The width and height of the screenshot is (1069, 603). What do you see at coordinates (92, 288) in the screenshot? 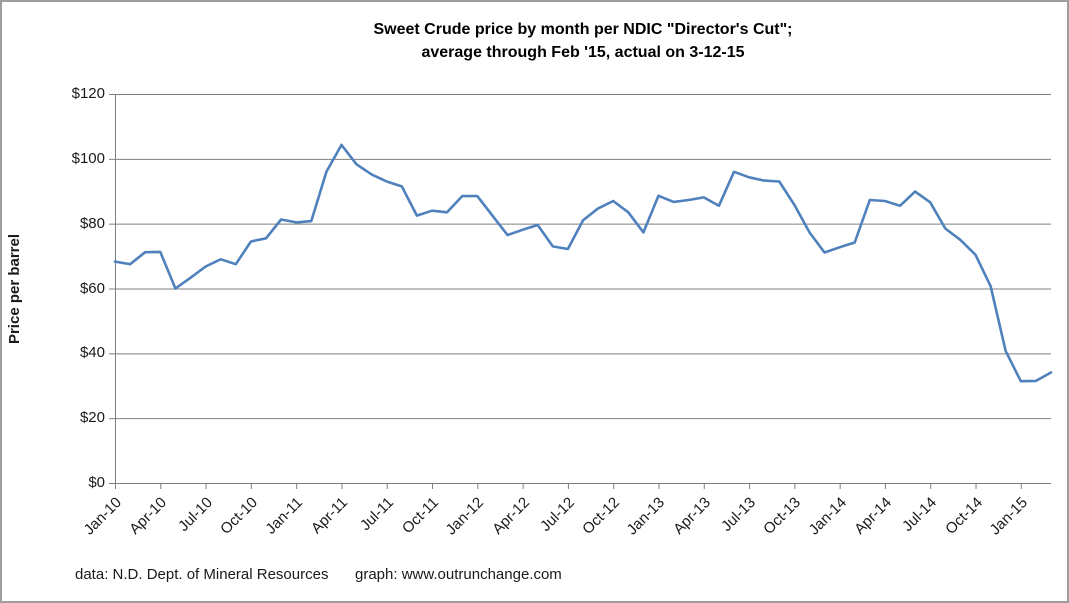
I see `y-axis-label: $60` at bounding box center [92, 288].